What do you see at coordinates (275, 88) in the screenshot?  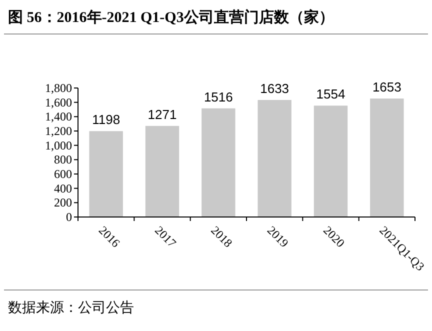 I see `data-label: 1633` at bounding box center [275, 88].